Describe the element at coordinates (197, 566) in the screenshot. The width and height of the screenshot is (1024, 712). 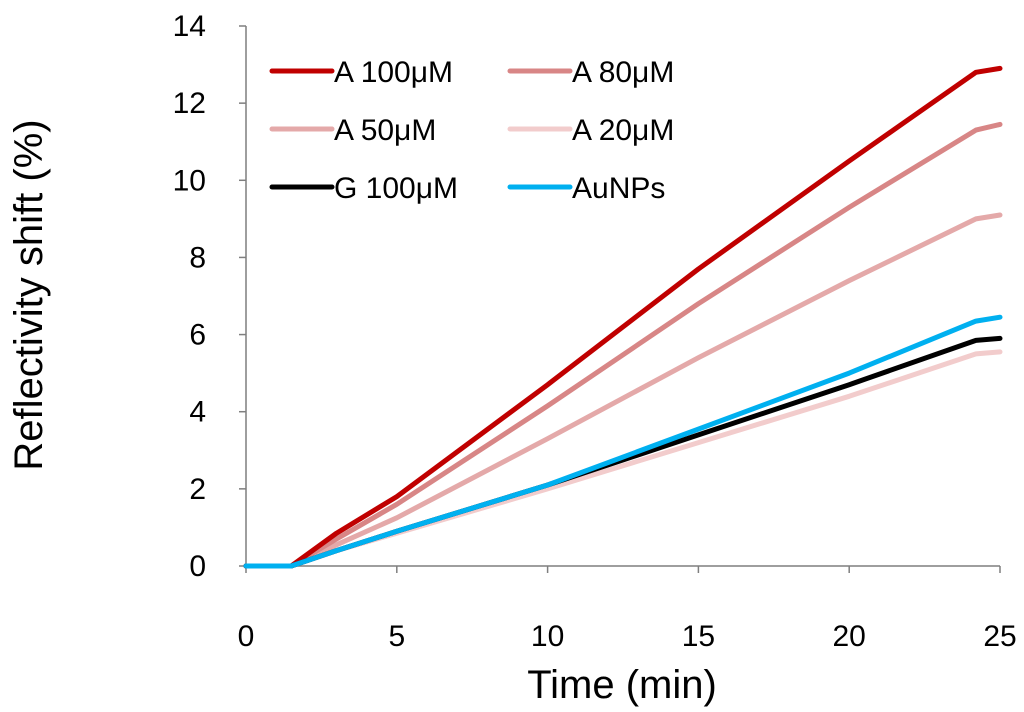
I see `y-tick-label: 0` at that location.